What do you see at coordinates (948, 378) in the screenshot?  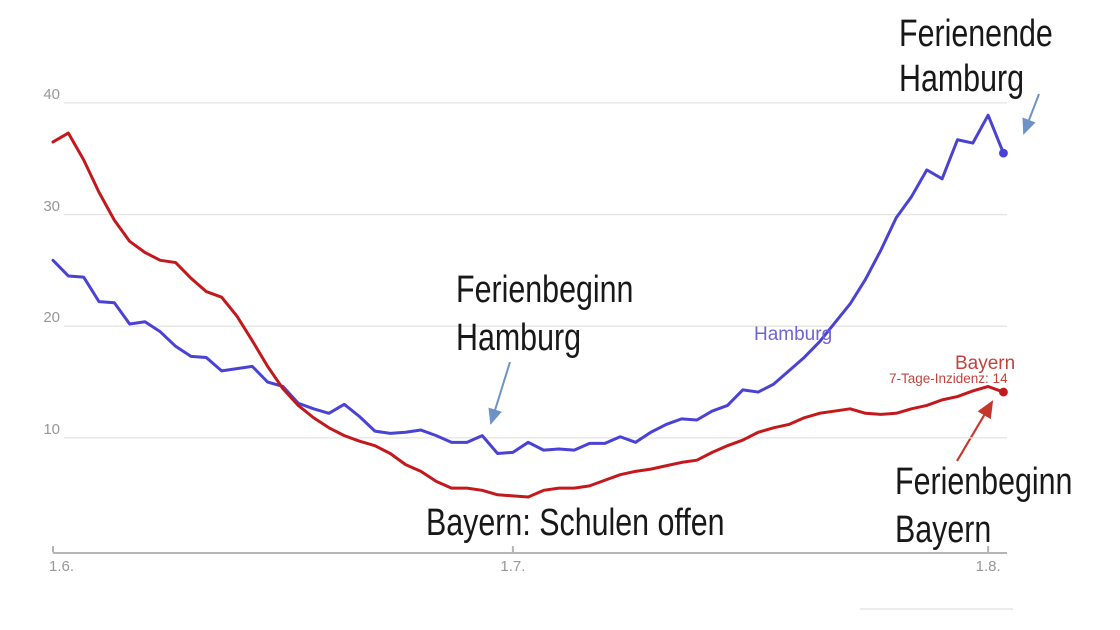 I see `bayern-value-label: 7-Tage-Inzidenz: 14` at bounding box center [948, 378].